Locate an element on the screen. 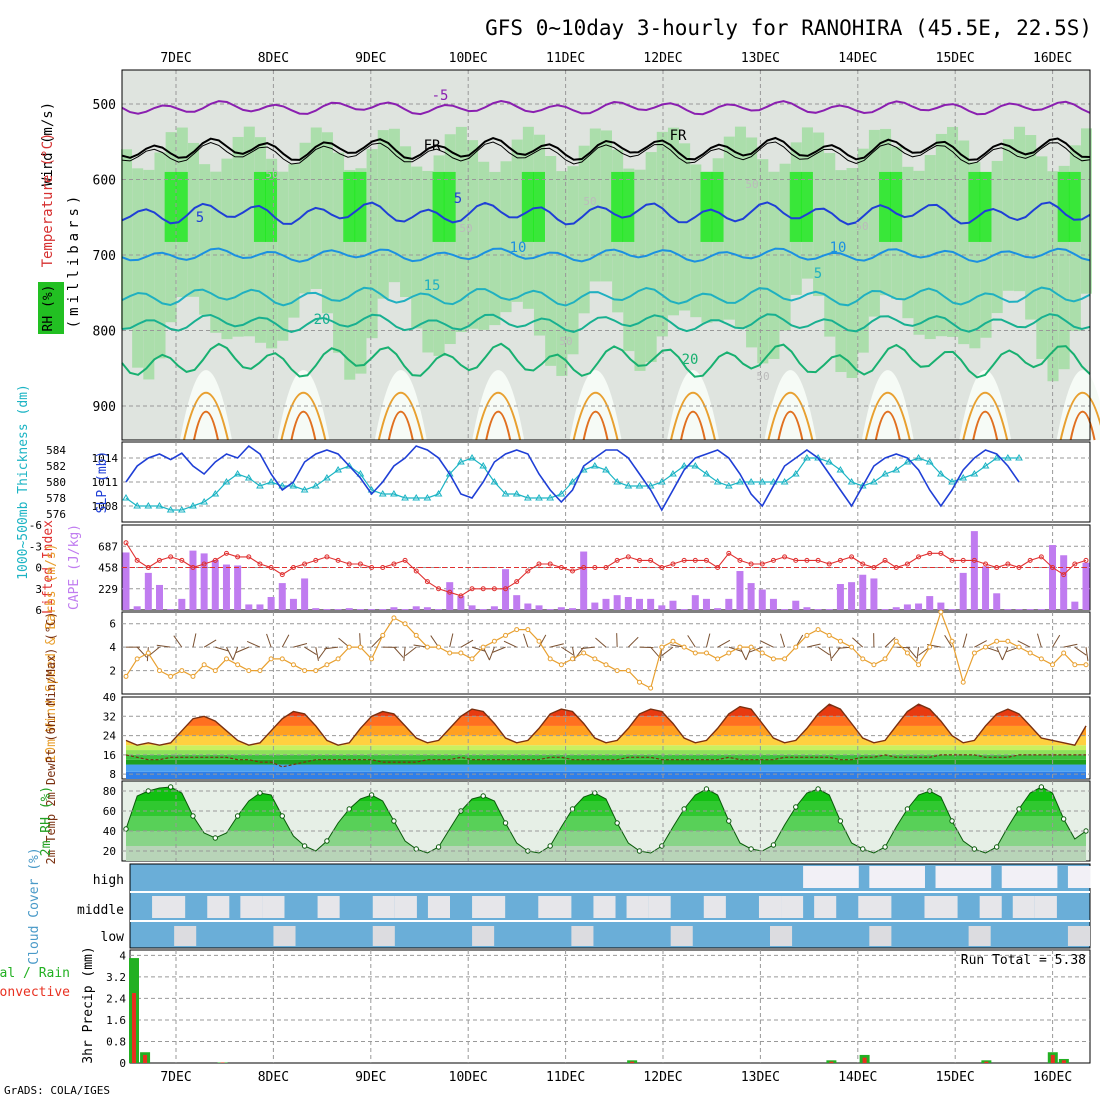  wind-tick-label: 4 is located at coordinates (112, 647).